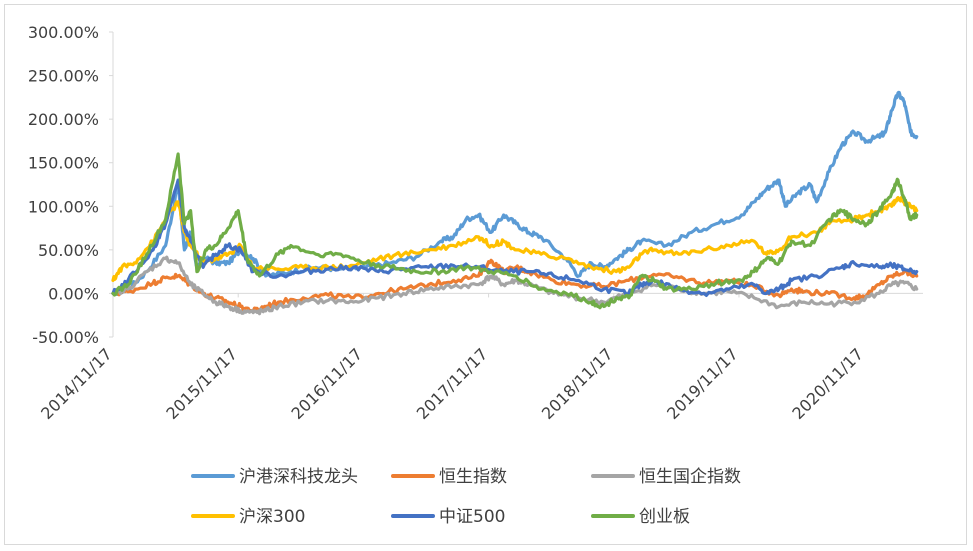  I want to click on x-tick-label: 2019/11/17, so click(702, 383).